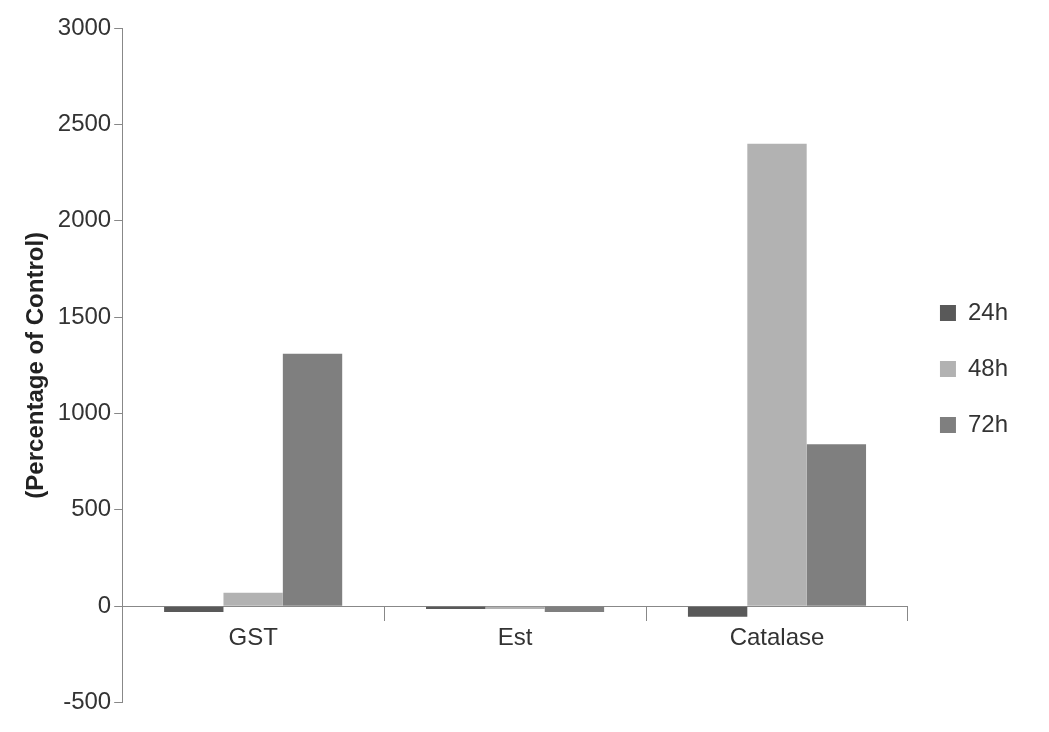  I want to click on x-tick-label: Est, so click(515, 637).